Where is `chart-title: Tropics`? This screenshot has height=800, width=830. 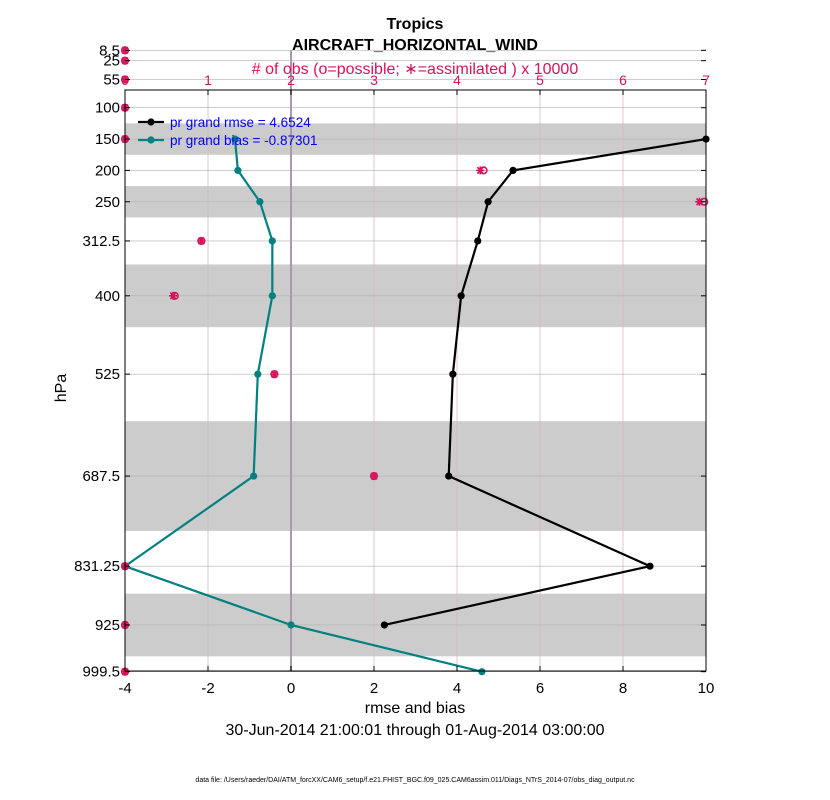
chart-title: Tropics is located at coordinates (415, 24).